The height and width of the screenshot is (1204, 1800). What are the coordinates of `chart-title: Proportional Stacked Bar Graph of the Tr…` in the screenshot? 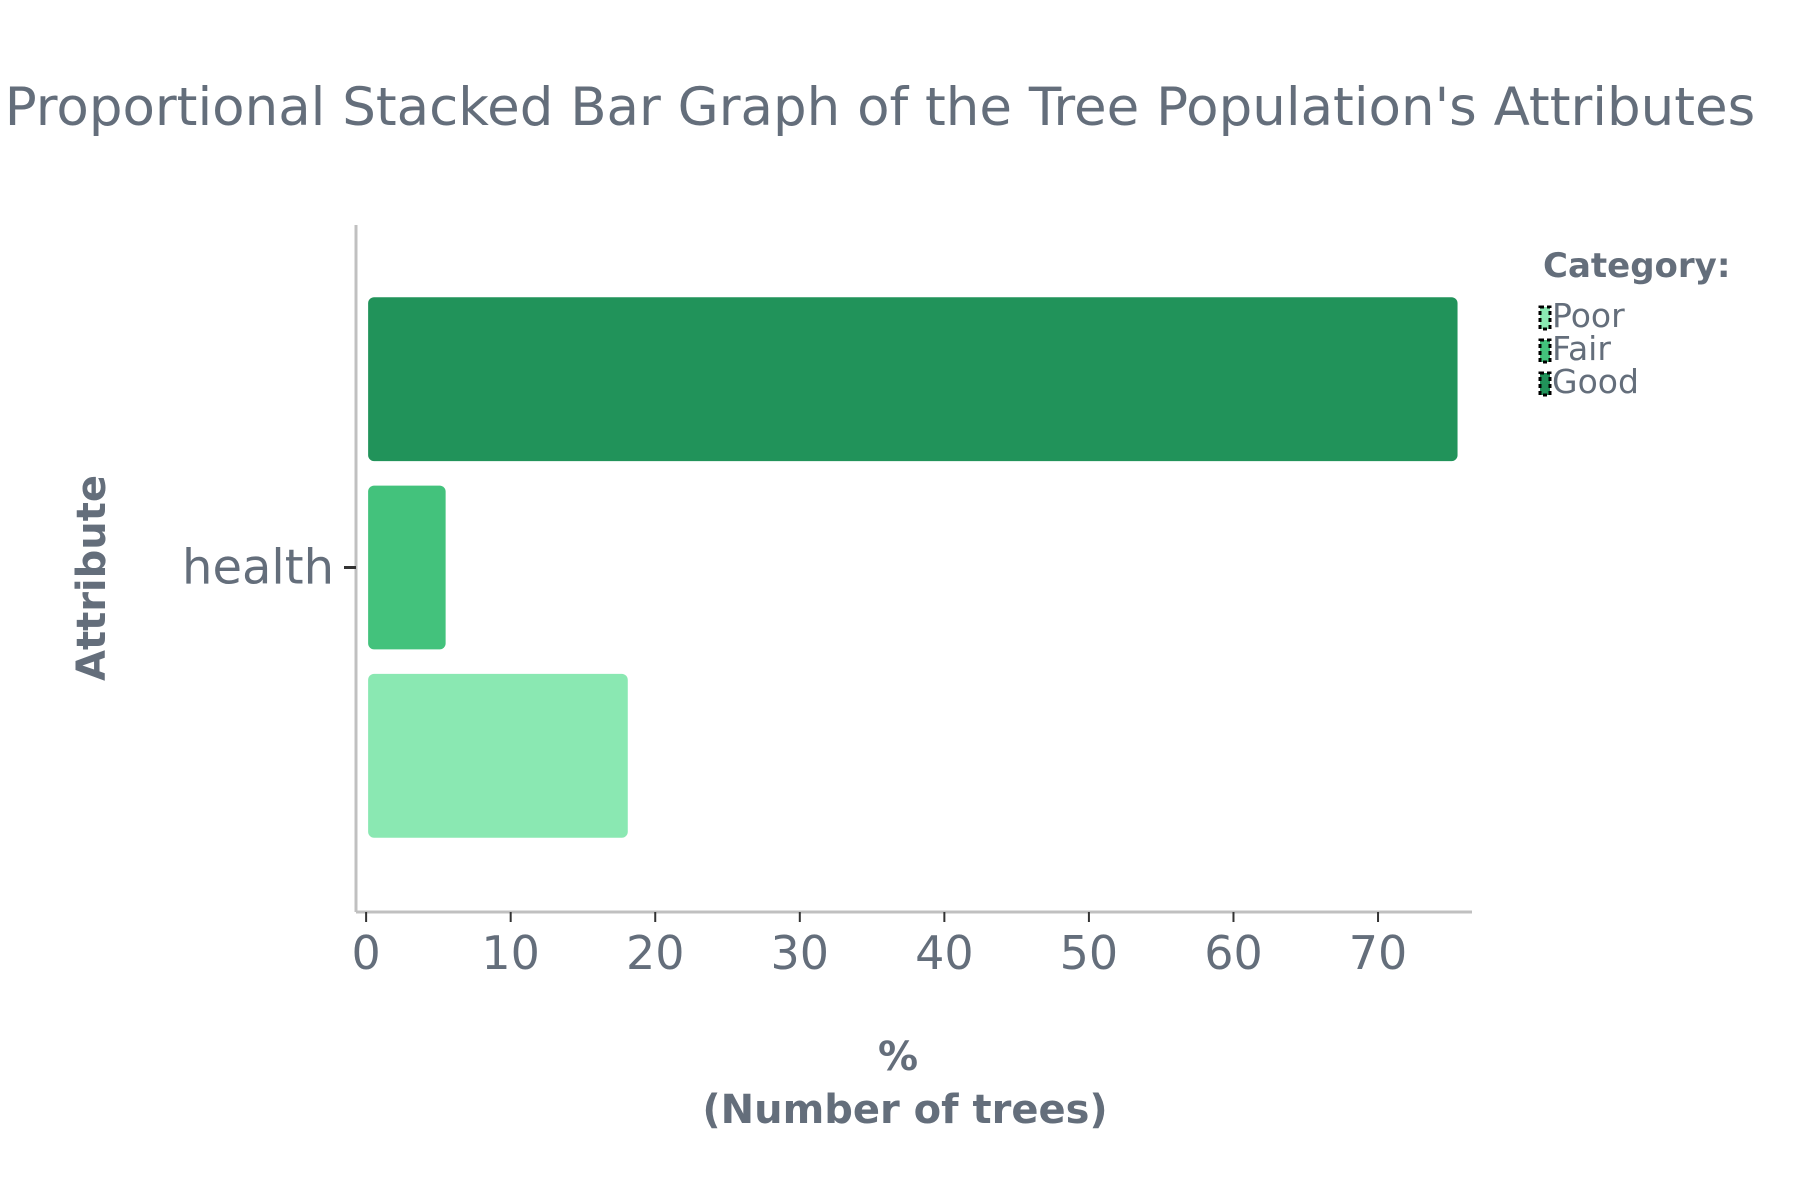 It's located at (880, 107).